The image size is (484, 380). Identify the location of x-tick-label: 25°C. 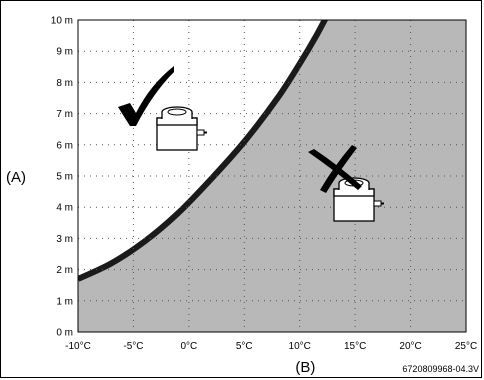
(466, 346).